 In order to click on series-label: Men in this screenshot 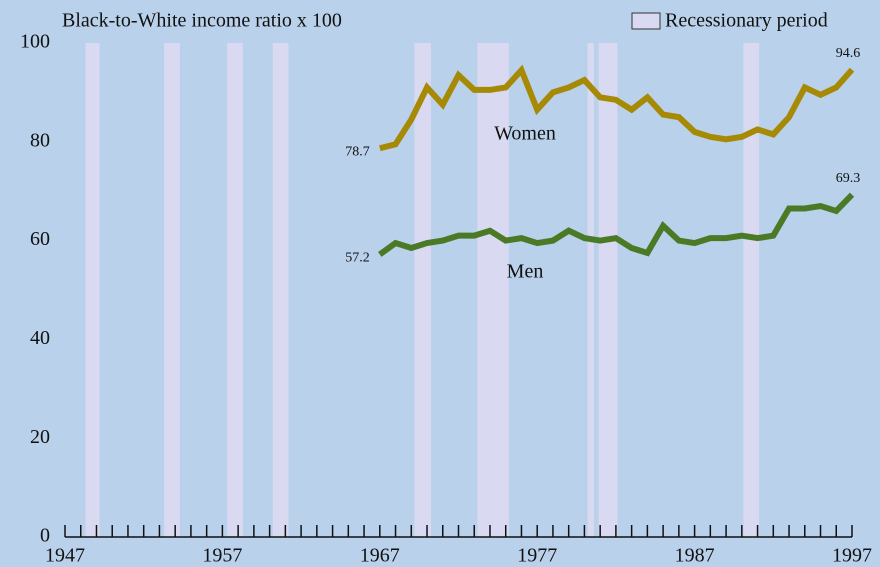, I will do `click(525, 272)`.